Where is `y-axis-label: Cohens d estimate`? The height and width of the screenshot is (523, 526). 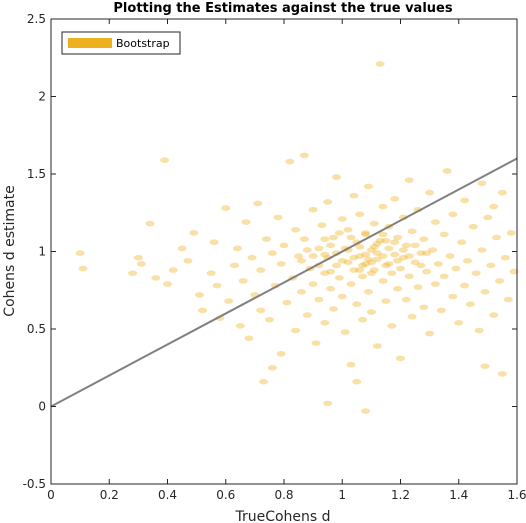 y-axis-label: Cohens d estimate is located at coordinates (10, 250).